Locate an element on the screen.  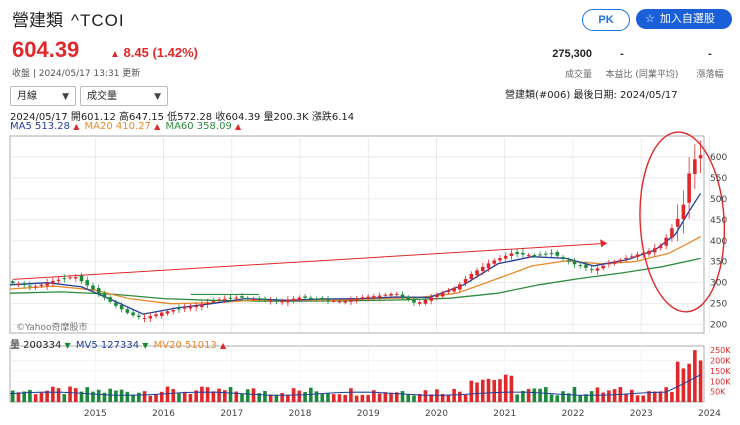
stat-pe-value: - is located at coordinates (622, 54).